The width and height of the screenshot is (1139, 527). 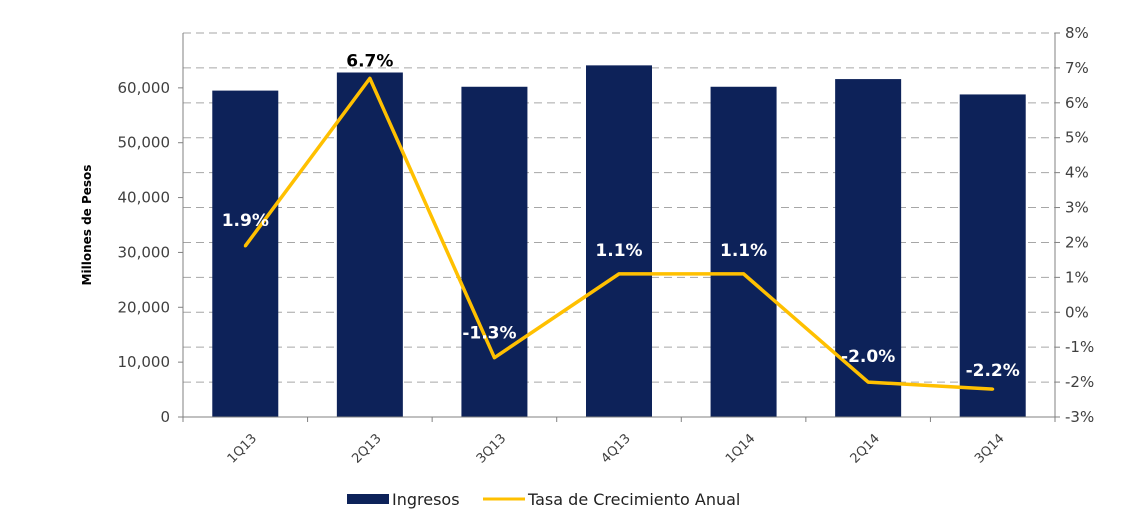 What do you see at coordinates (619, 274) in the screenshot?
I see `line-point-4Q13` at bounding box center [619, 274].